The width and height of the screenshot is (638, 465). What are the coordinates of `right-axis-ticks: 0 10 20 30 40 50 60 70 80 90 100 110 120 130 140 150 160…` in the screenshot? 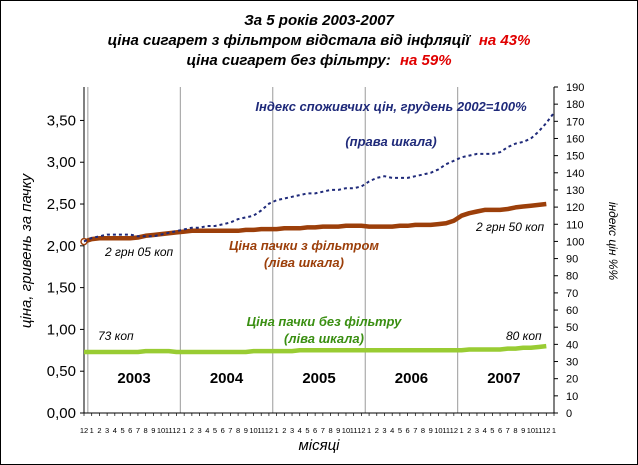 It's located at (569, 251).